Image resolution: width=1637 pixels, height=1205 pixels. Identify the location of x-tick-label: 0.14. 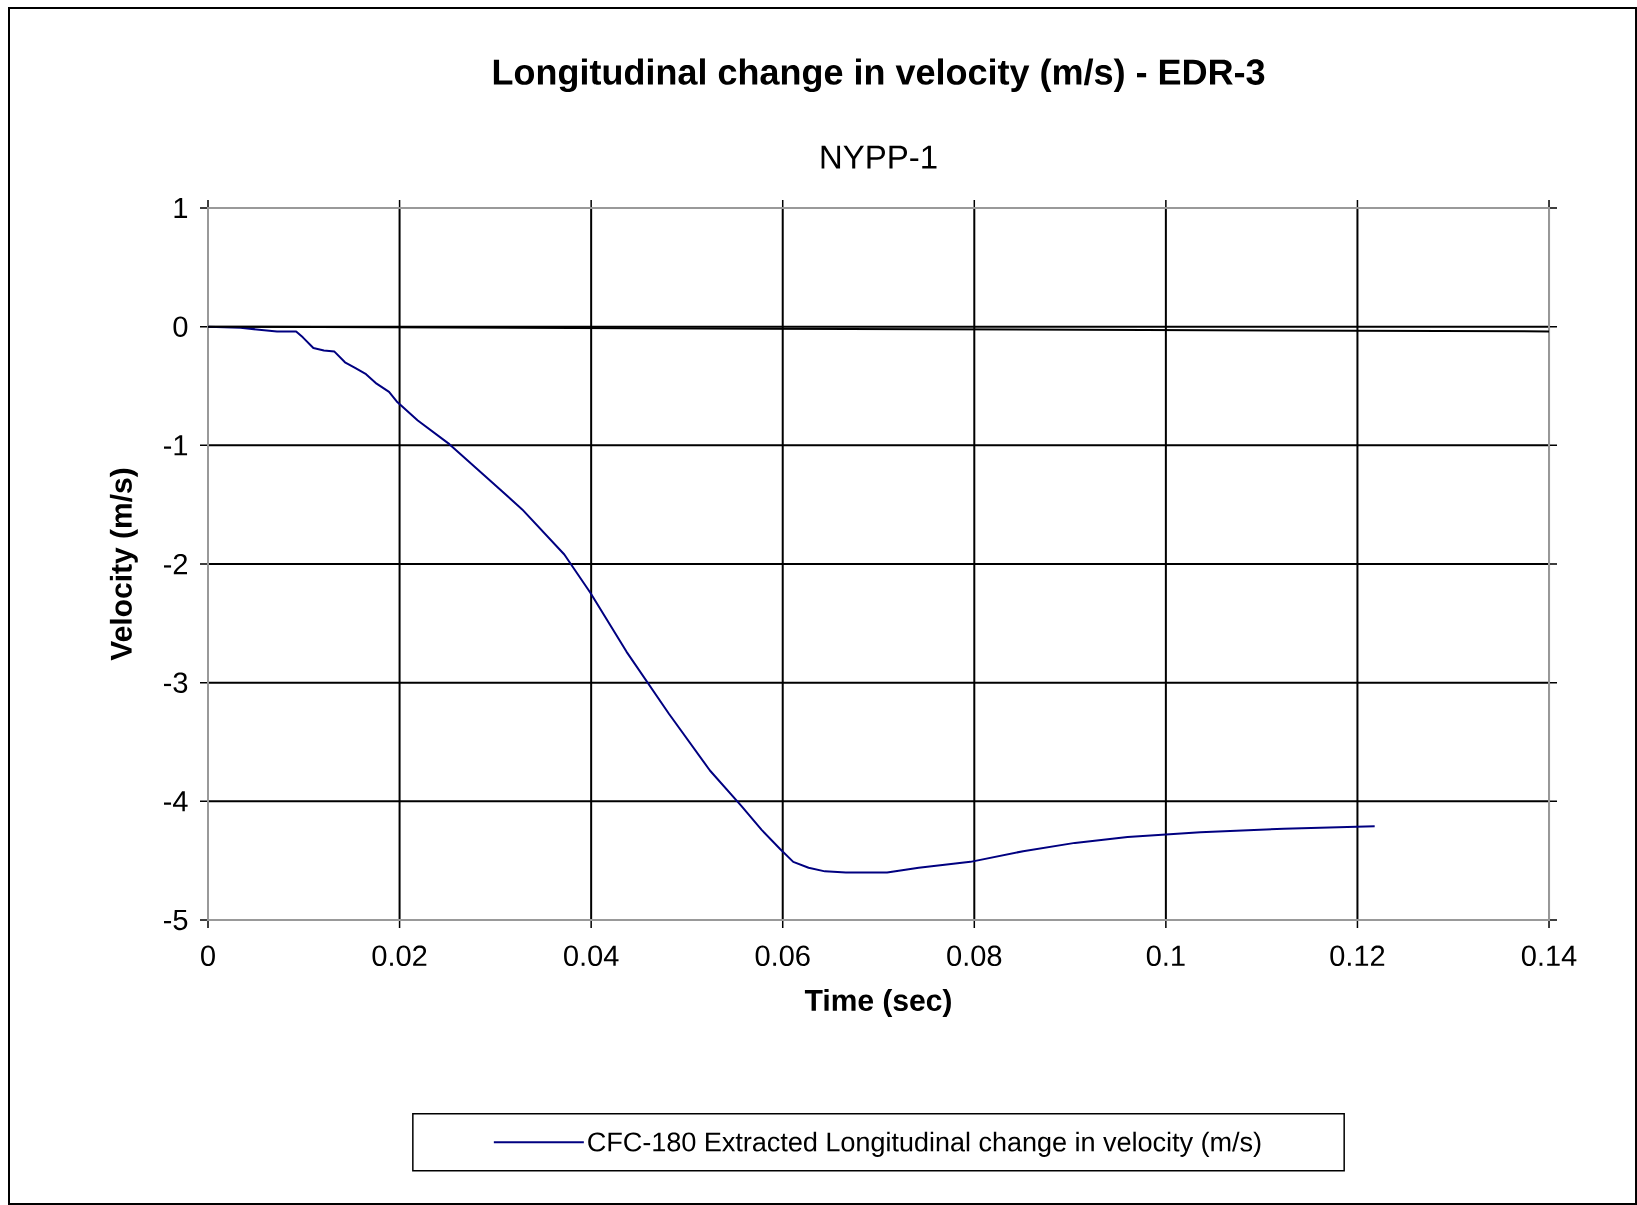
(1549, 956).